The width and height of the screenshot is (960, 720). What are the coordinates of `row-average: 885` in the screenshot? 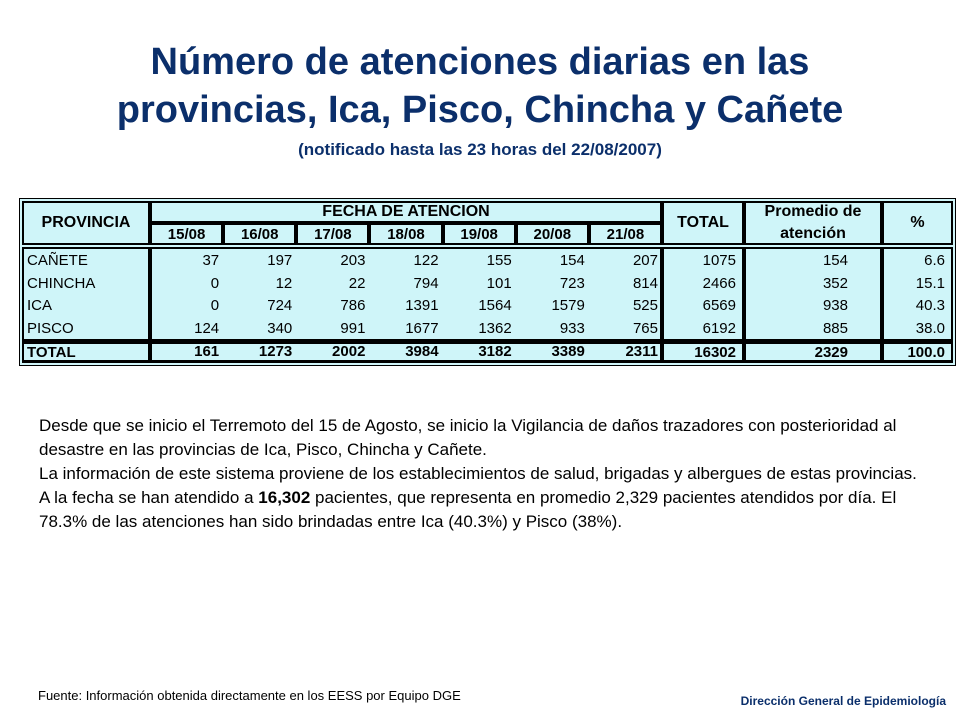 It's located at (835, 328).